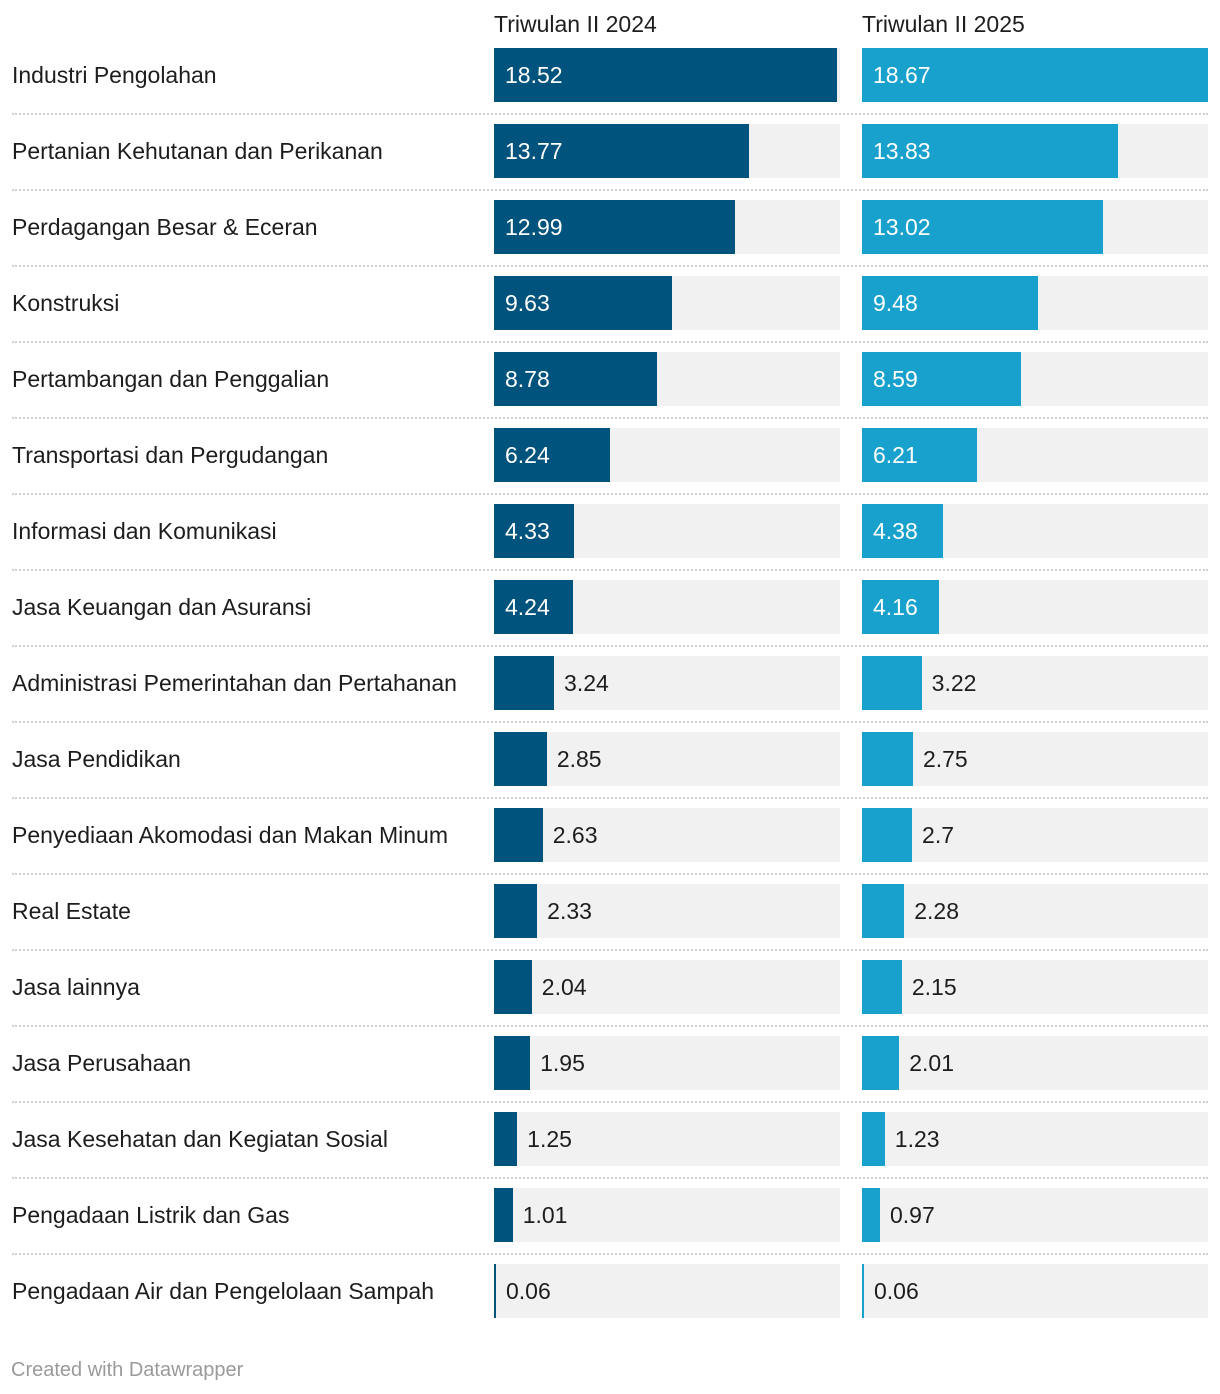 This screenshot has width=1220, height=1394. What do you see at coordinates (102, 1063) in the screenshot?
I see `category-label: Jasa Perusahaan` at bounding box center [102, 1063].